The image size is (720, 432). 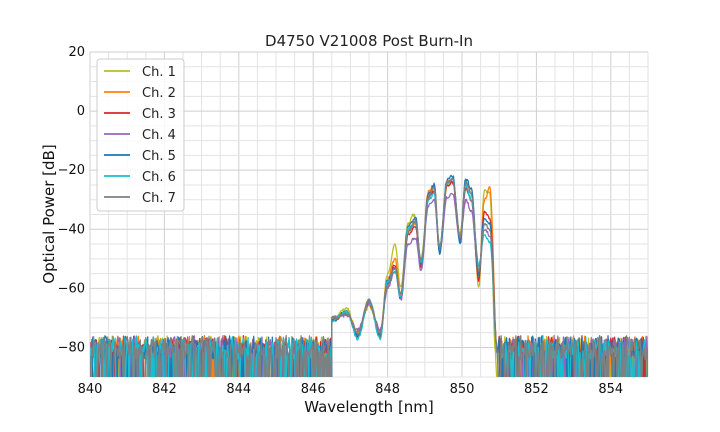 What do you see at coordinates (369, 41) in the screenshot?
I see `chart-title: D4750 V21008 Post Burn-In` at bounding box center [369, 41].